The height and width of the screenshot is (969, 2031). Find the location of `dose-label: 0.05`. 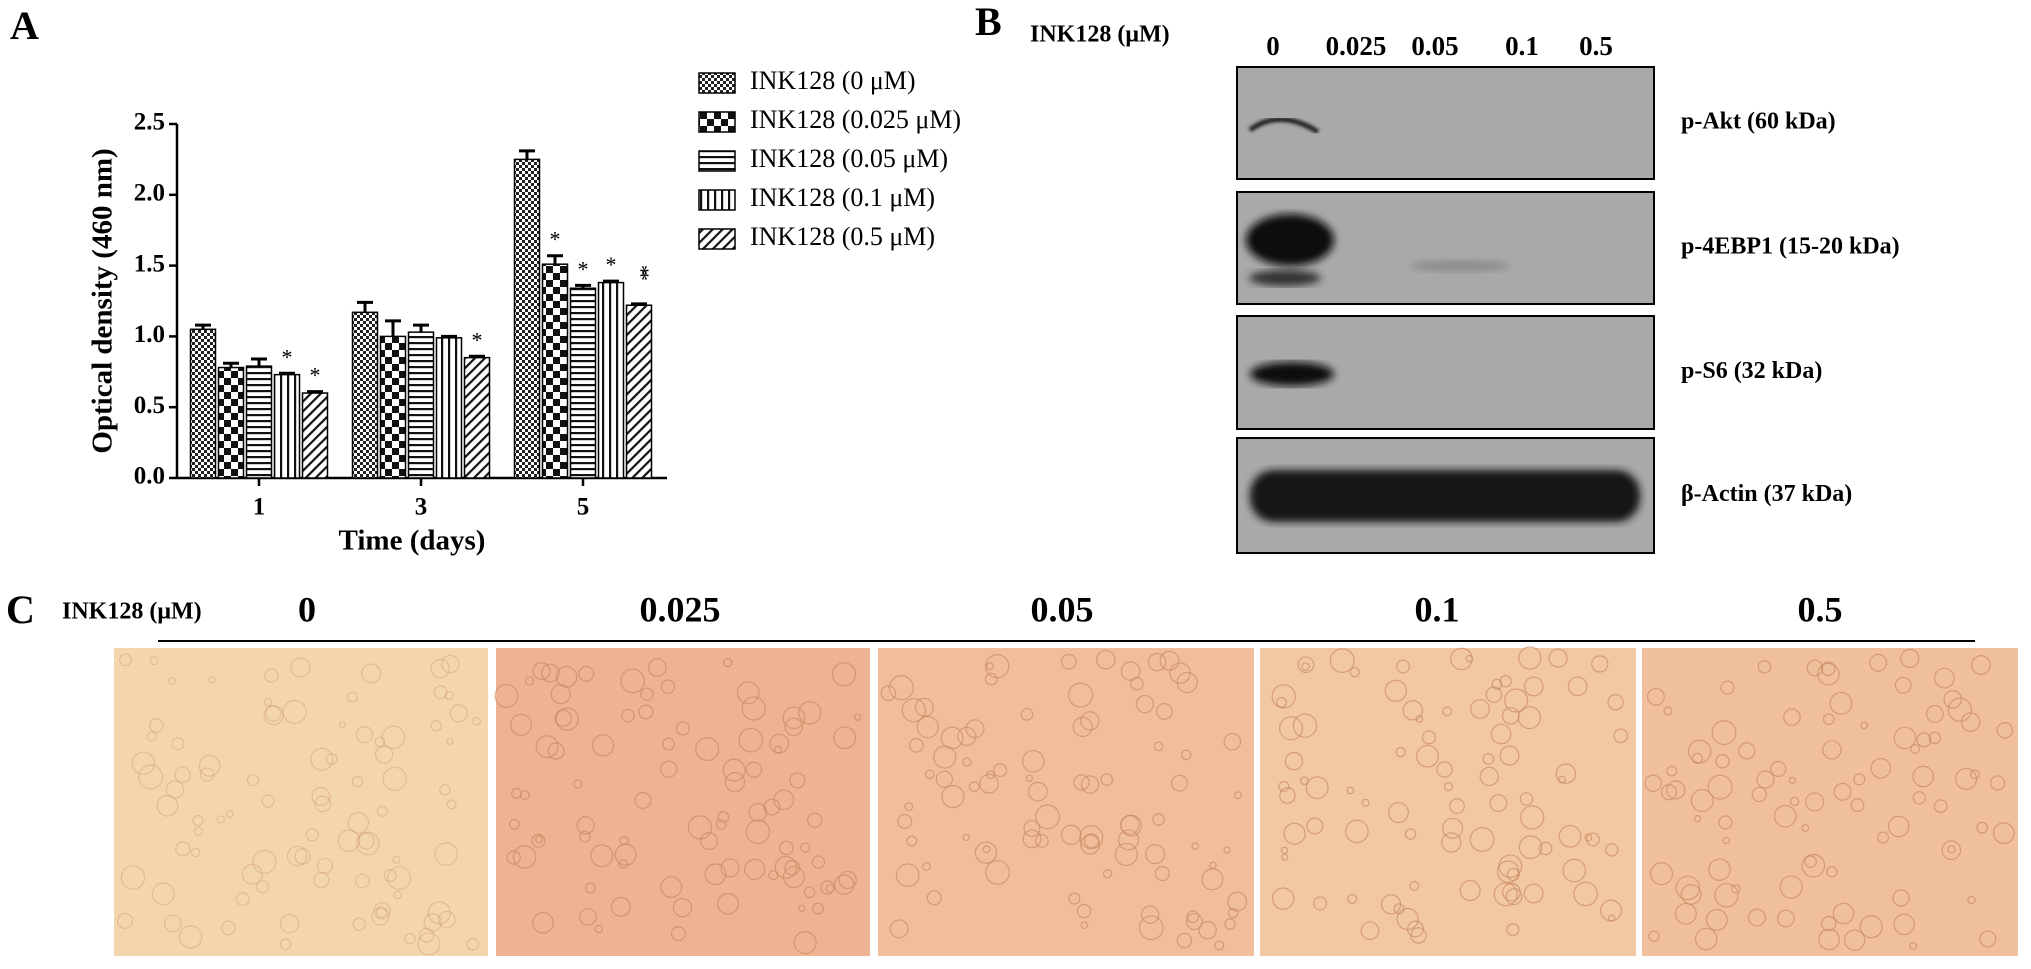

dose-label: 0.05 is located at coordinates (1434, 46).